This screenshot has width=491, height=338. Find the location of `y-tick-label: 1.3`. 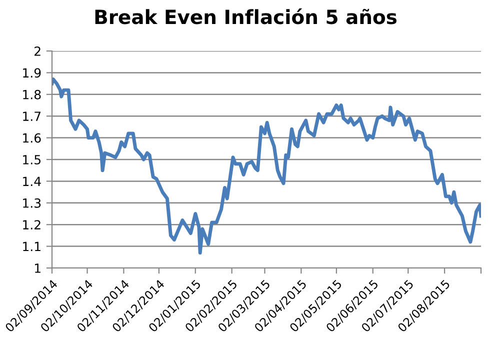

y-tick-label: 1.3 is located at coordinates (32, 203).